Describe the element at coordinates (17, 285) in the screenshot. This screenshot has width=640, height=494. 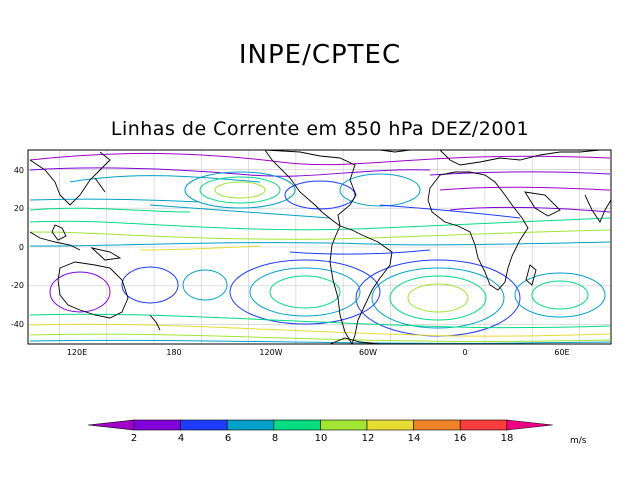
I see `lat-label: -20` at that location.